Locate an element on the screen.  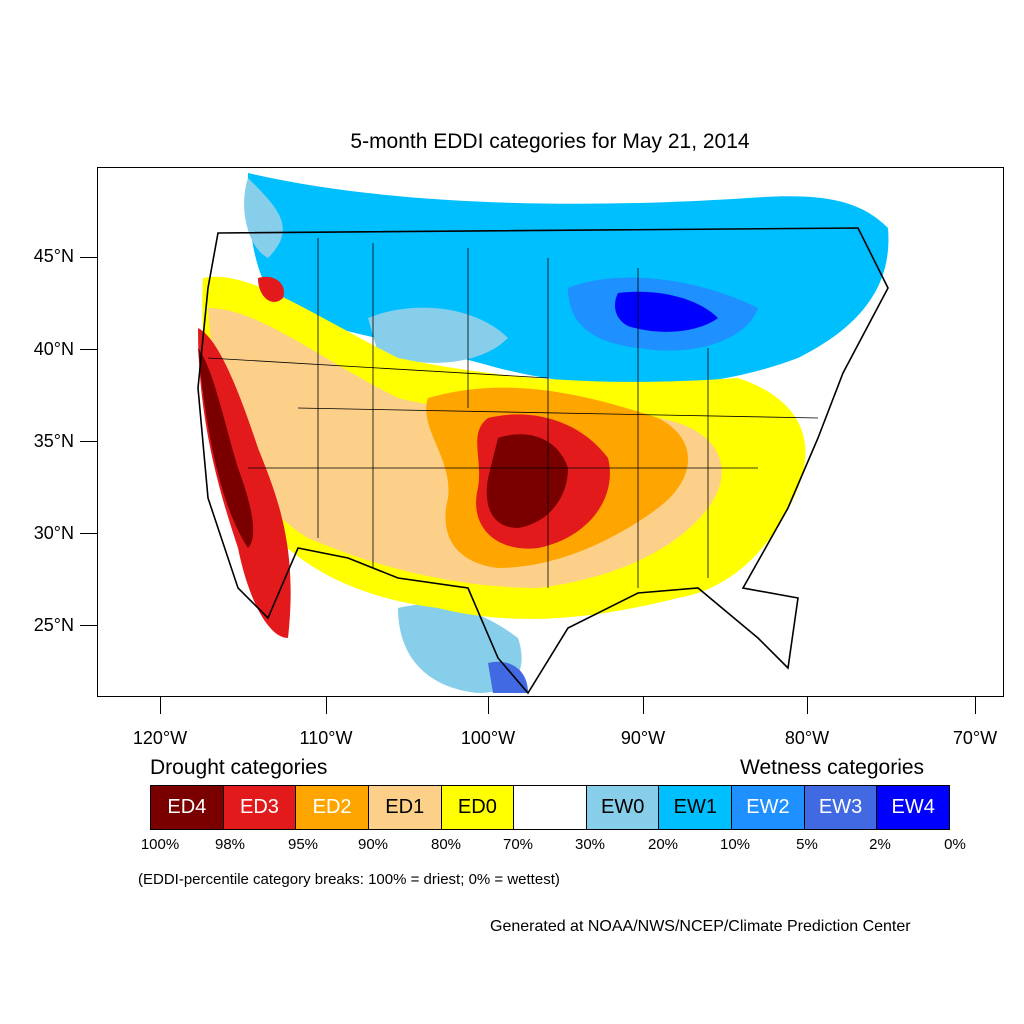
dry-region-westcoast-ed4 is located at coordinates (226, 448).